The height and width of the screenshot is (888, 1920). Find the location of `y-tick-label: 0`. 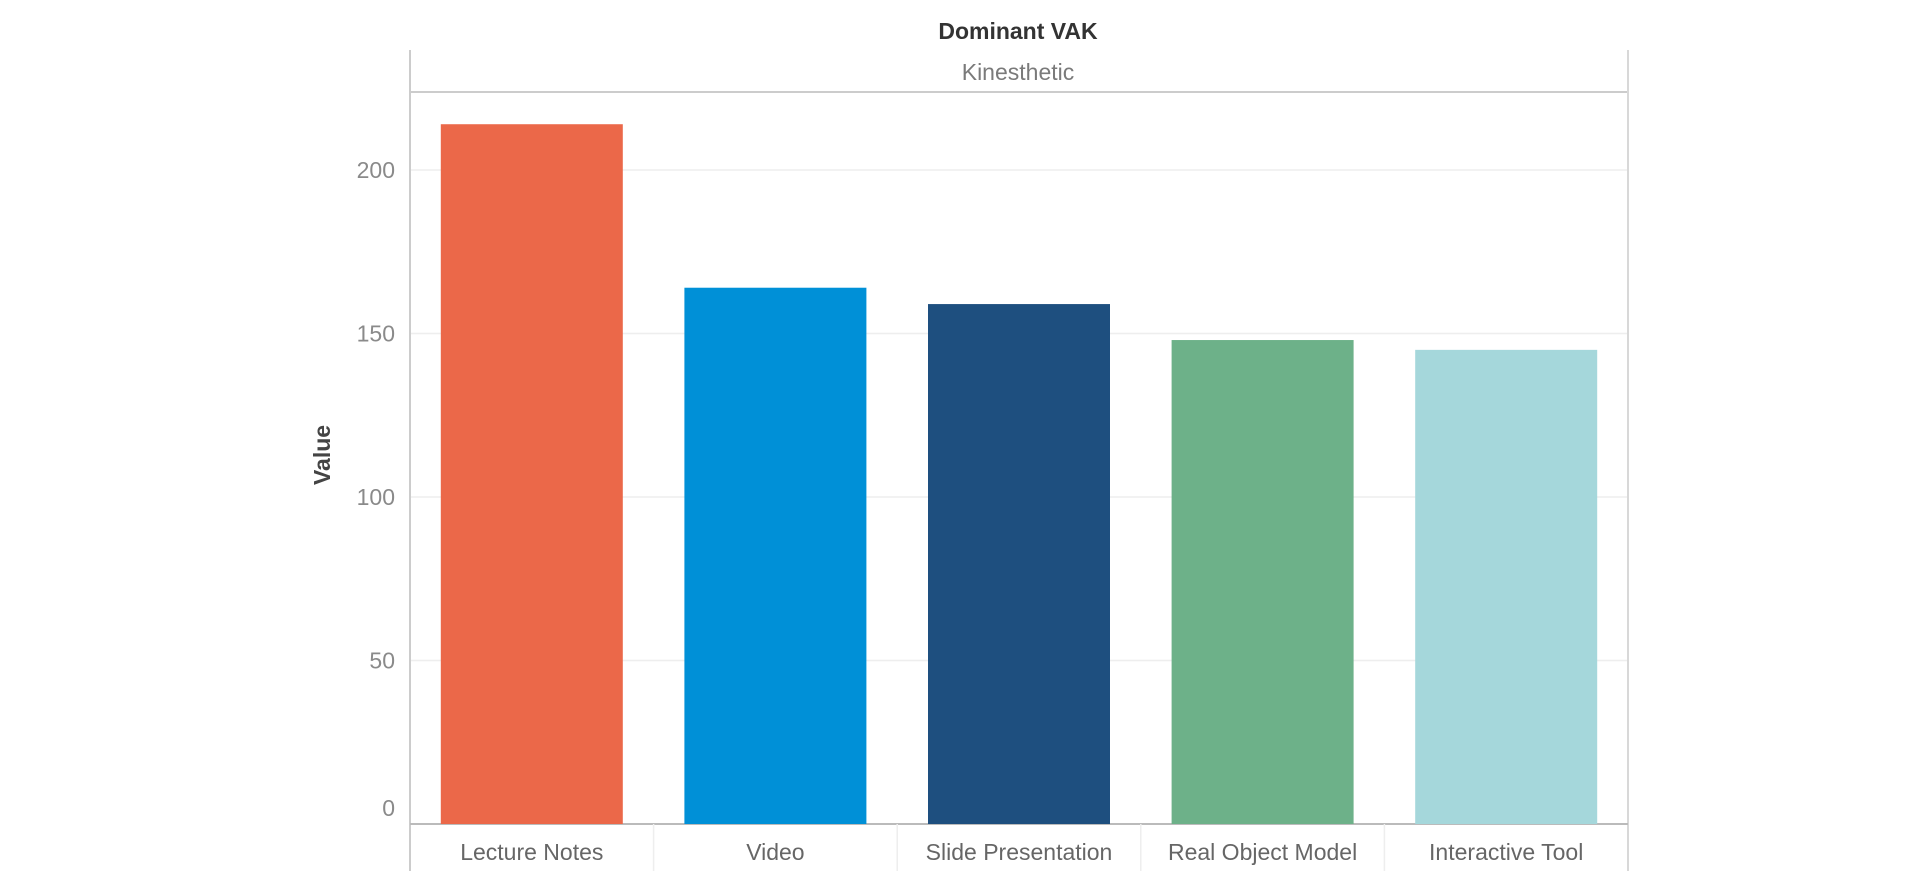

y-tick-label: 0 is located at coordinates (388, 808).